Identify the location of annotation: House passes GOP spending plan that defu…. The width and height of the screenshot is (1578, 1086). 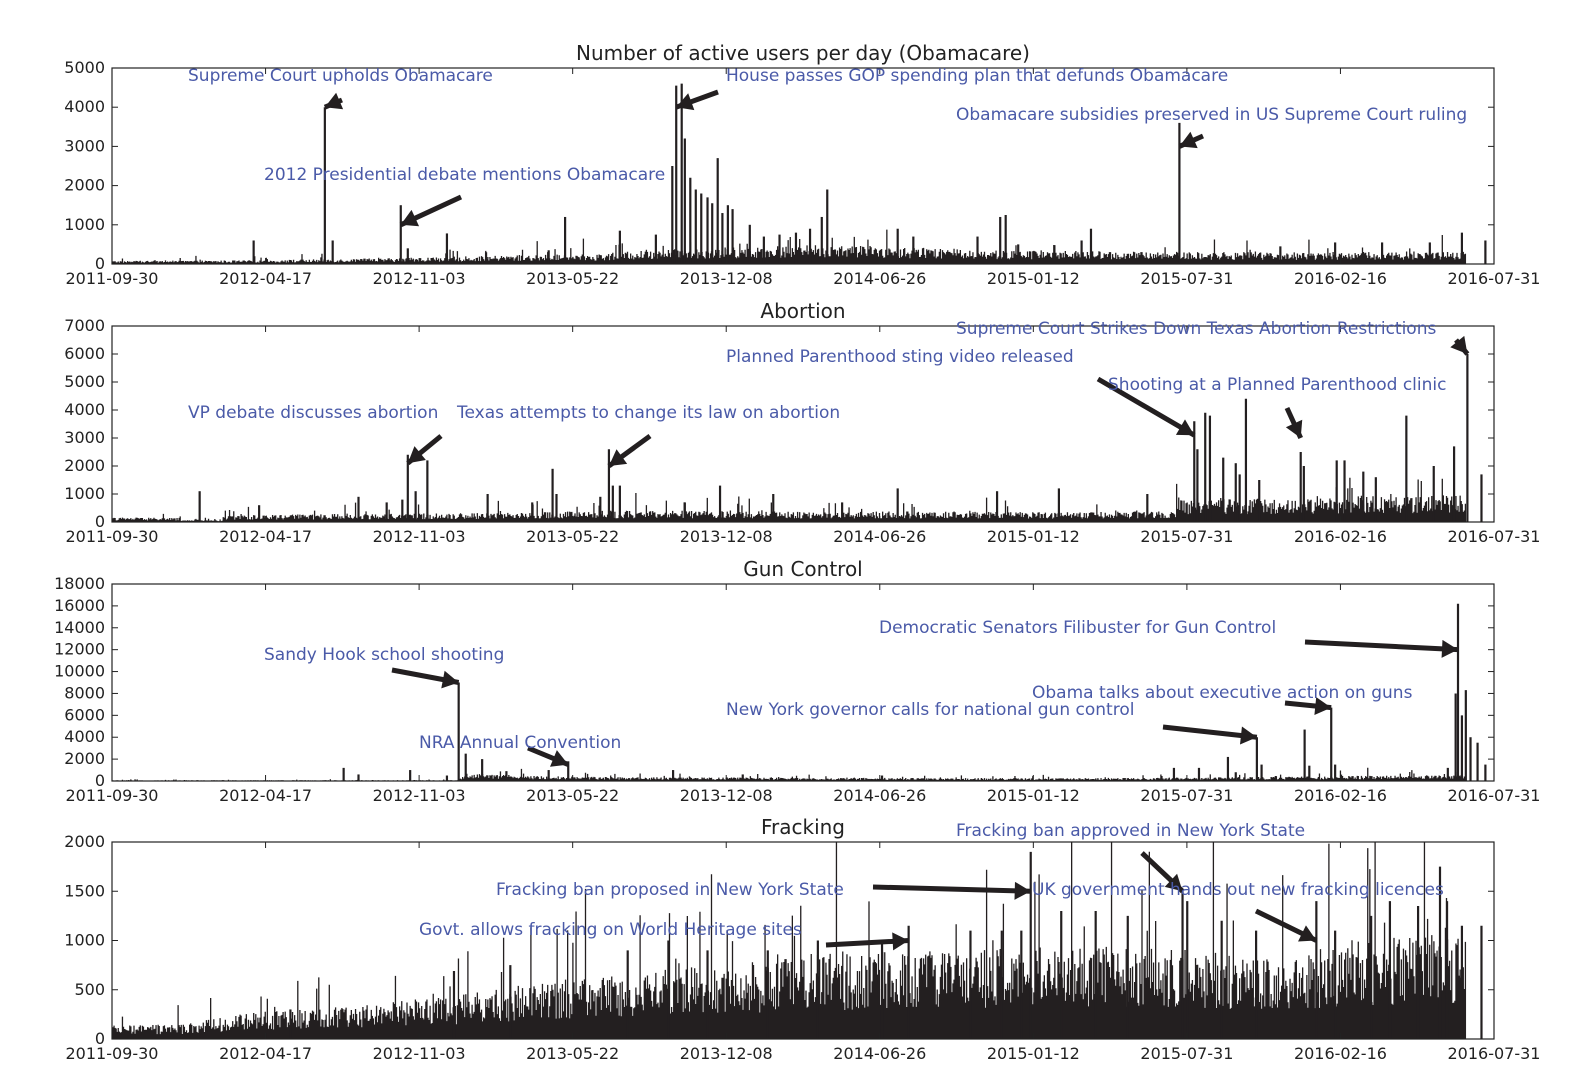
(951, 88).